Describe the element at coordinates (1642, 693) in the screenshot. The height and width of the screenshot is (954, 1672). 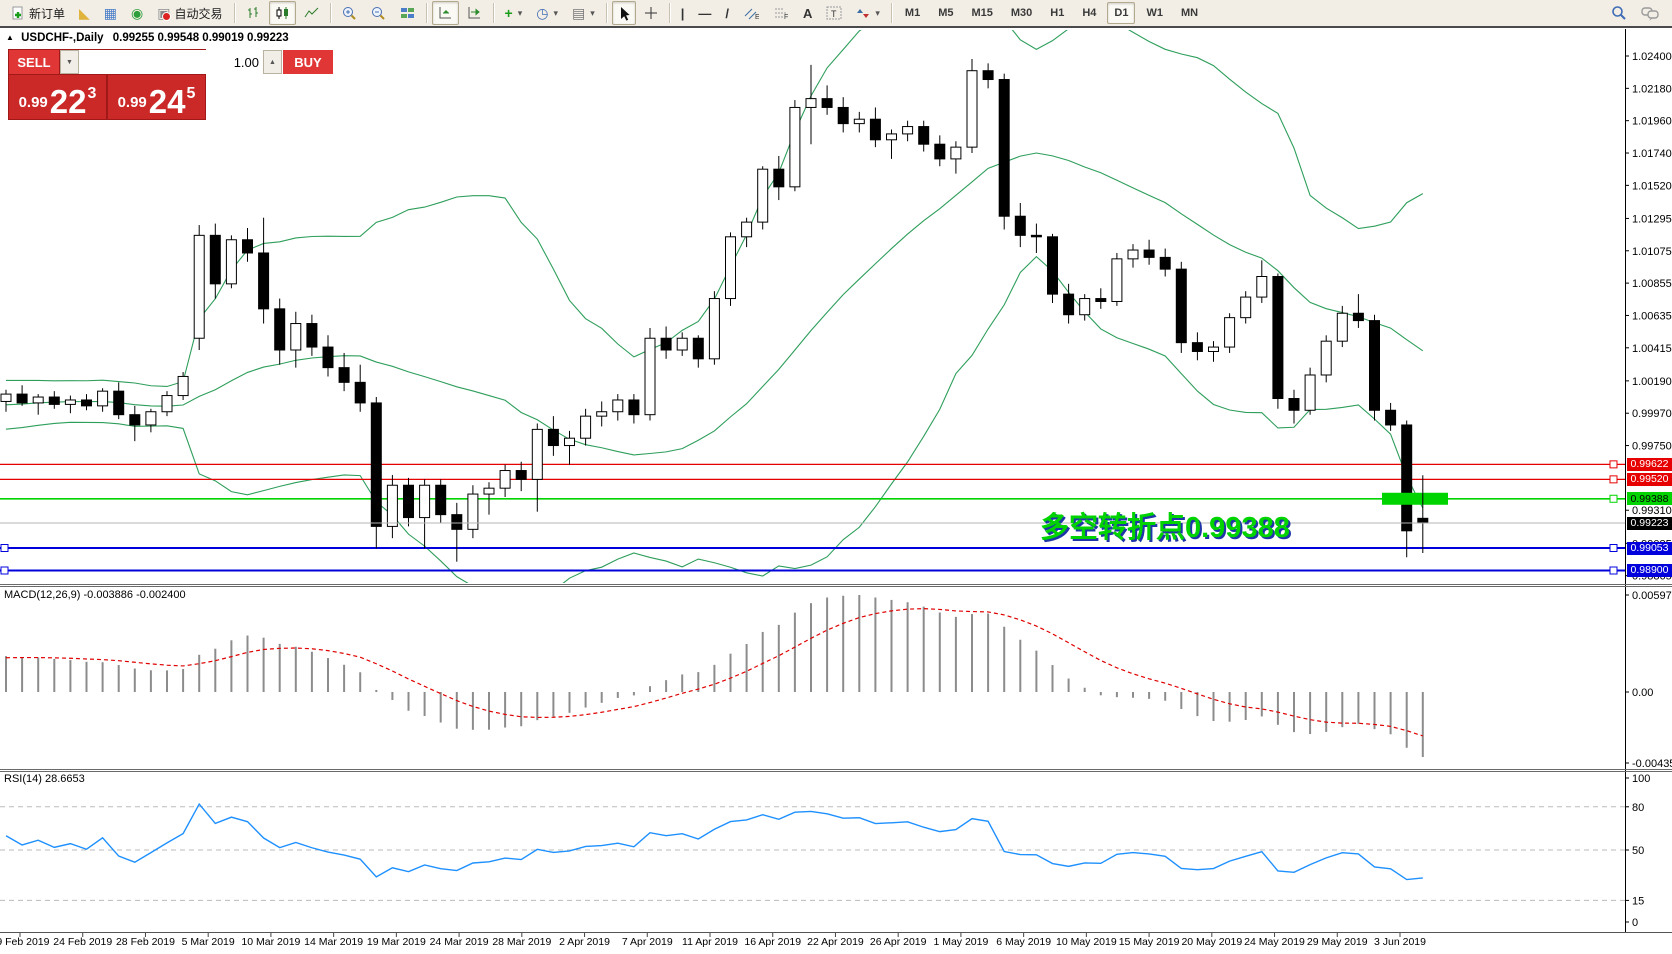
I see `svg-text: 0.00` at that location.